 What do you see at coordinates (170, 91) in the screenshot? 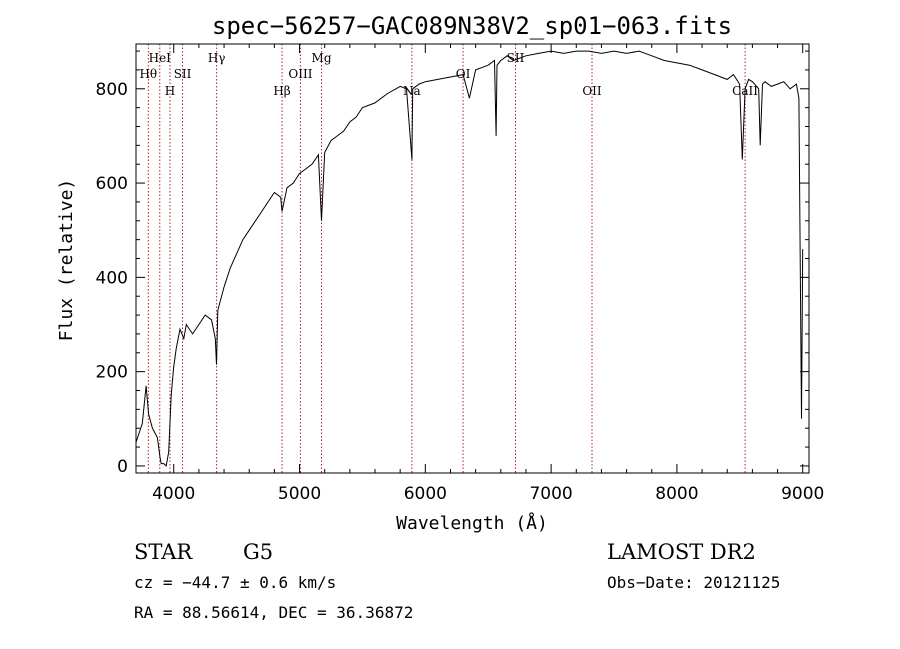
I see `spectral-line-label: H` at bounding box center [170, 91].